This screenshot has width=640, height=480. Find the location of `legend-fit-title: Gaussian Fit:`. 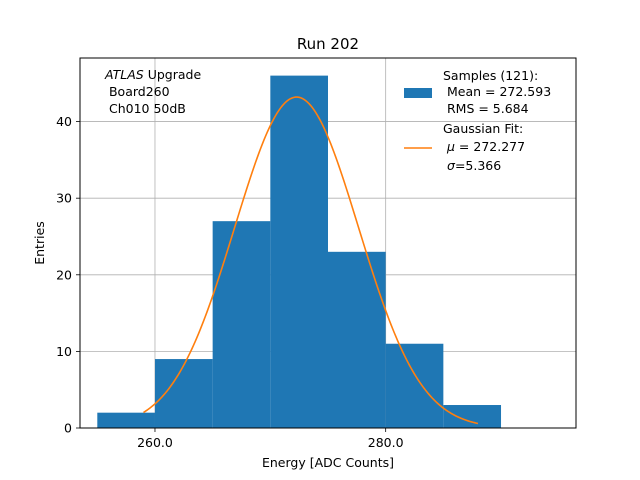

legend-fit-title: Gaussian Fit: is located at coordinates (483, 128).